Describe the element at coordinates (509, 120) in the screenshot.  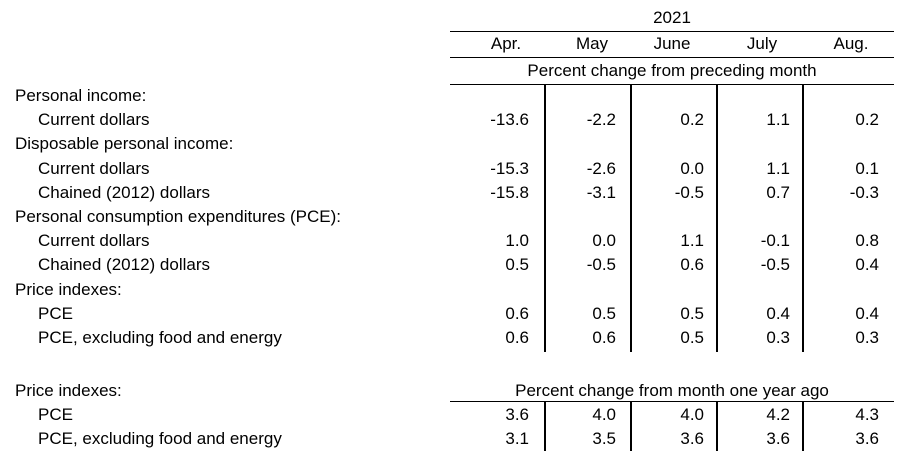
I see `table-cell: -13.6` at that location.